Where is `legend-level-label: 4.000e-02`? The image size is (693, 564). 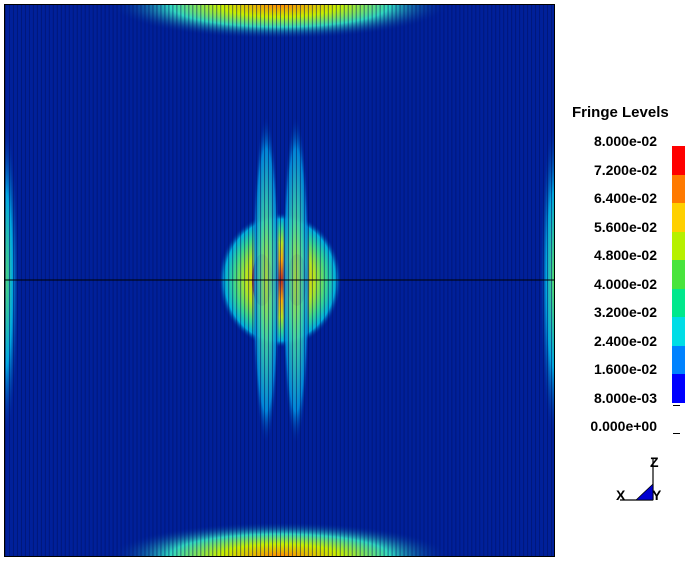
legend-level-label: 4.000e-02 is located at coordinates (625, 283).